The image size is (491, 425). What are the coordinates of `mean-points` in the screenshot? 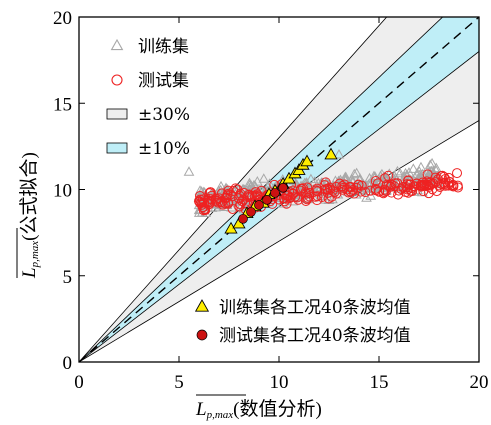 It's located at (281, 190).